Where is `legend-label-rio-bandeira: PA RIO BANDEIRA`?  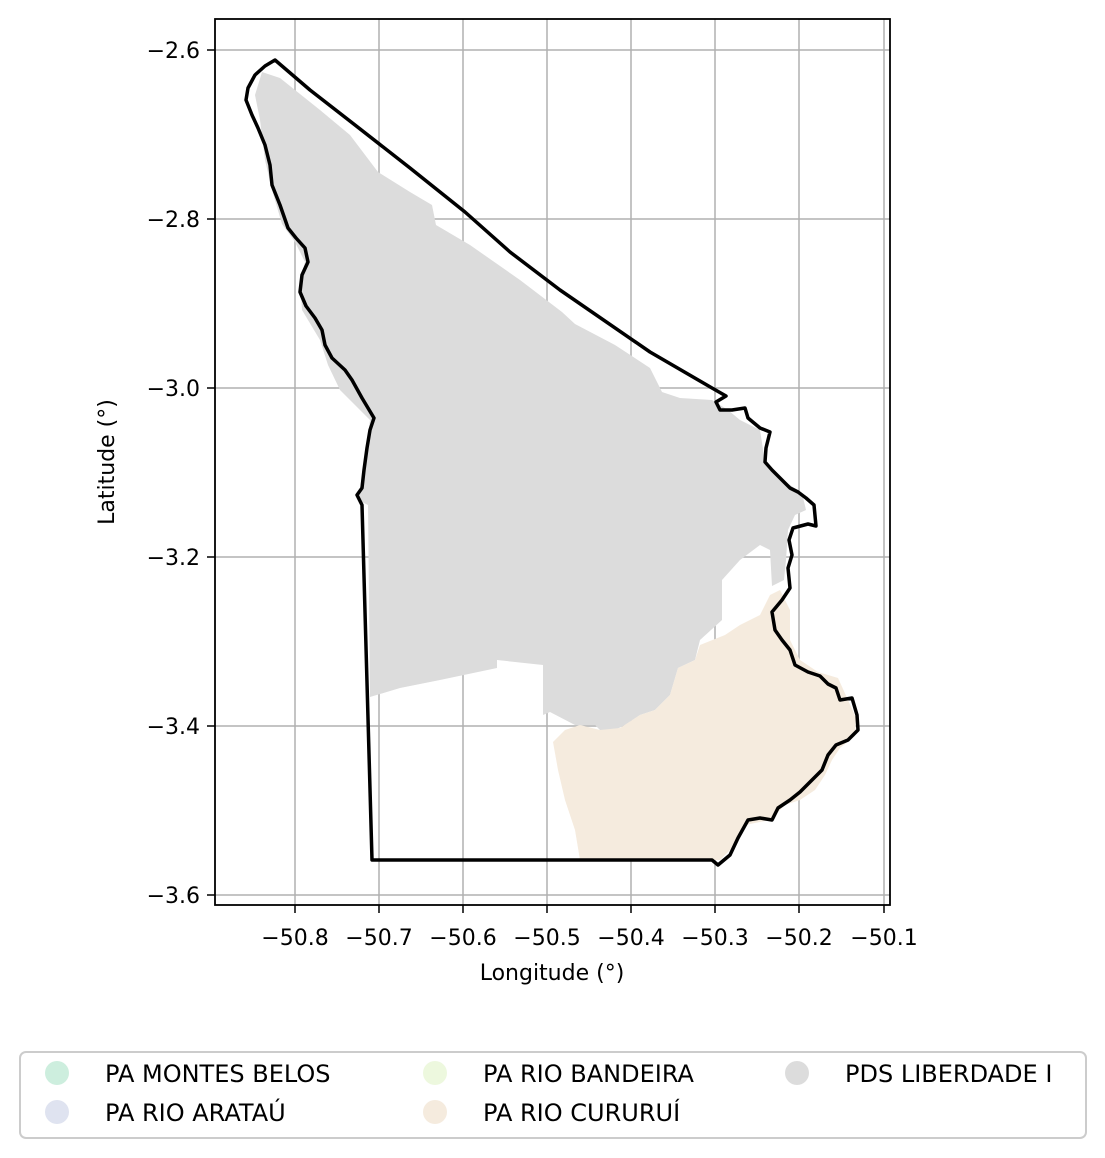
legend-label-rio-bandeira: PA RIO BANDEIRA is located at coordinates (589, 1074).